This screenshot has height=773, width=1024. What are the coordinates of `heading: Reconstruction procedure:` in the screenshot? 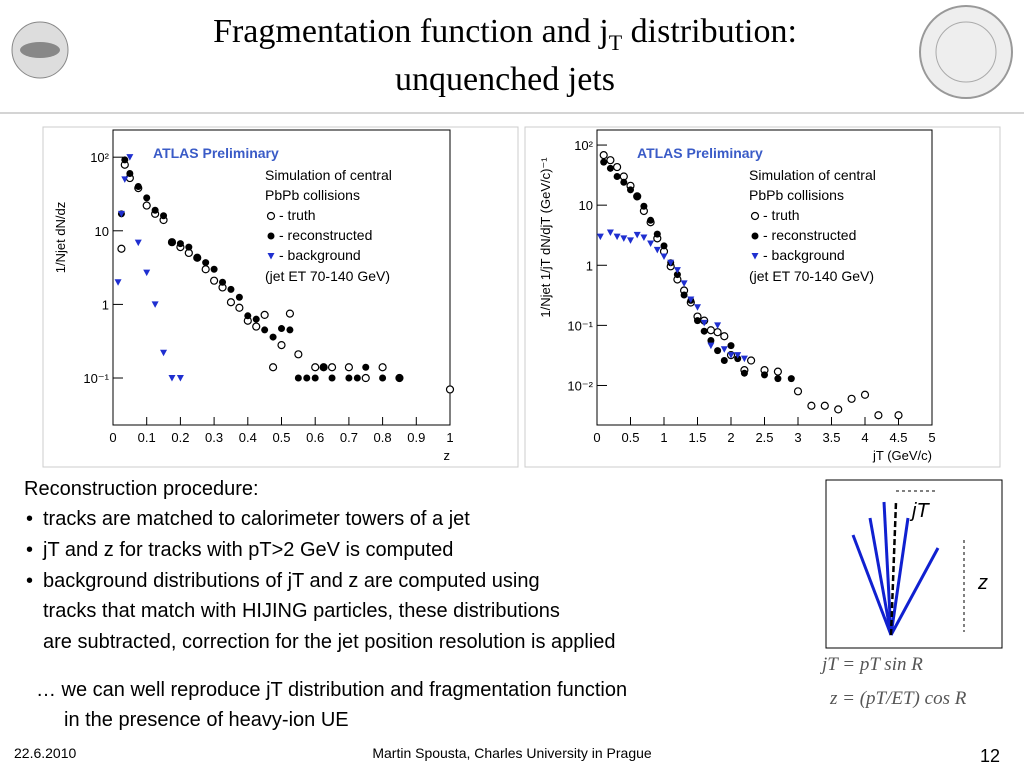 It's located at (141, 489).